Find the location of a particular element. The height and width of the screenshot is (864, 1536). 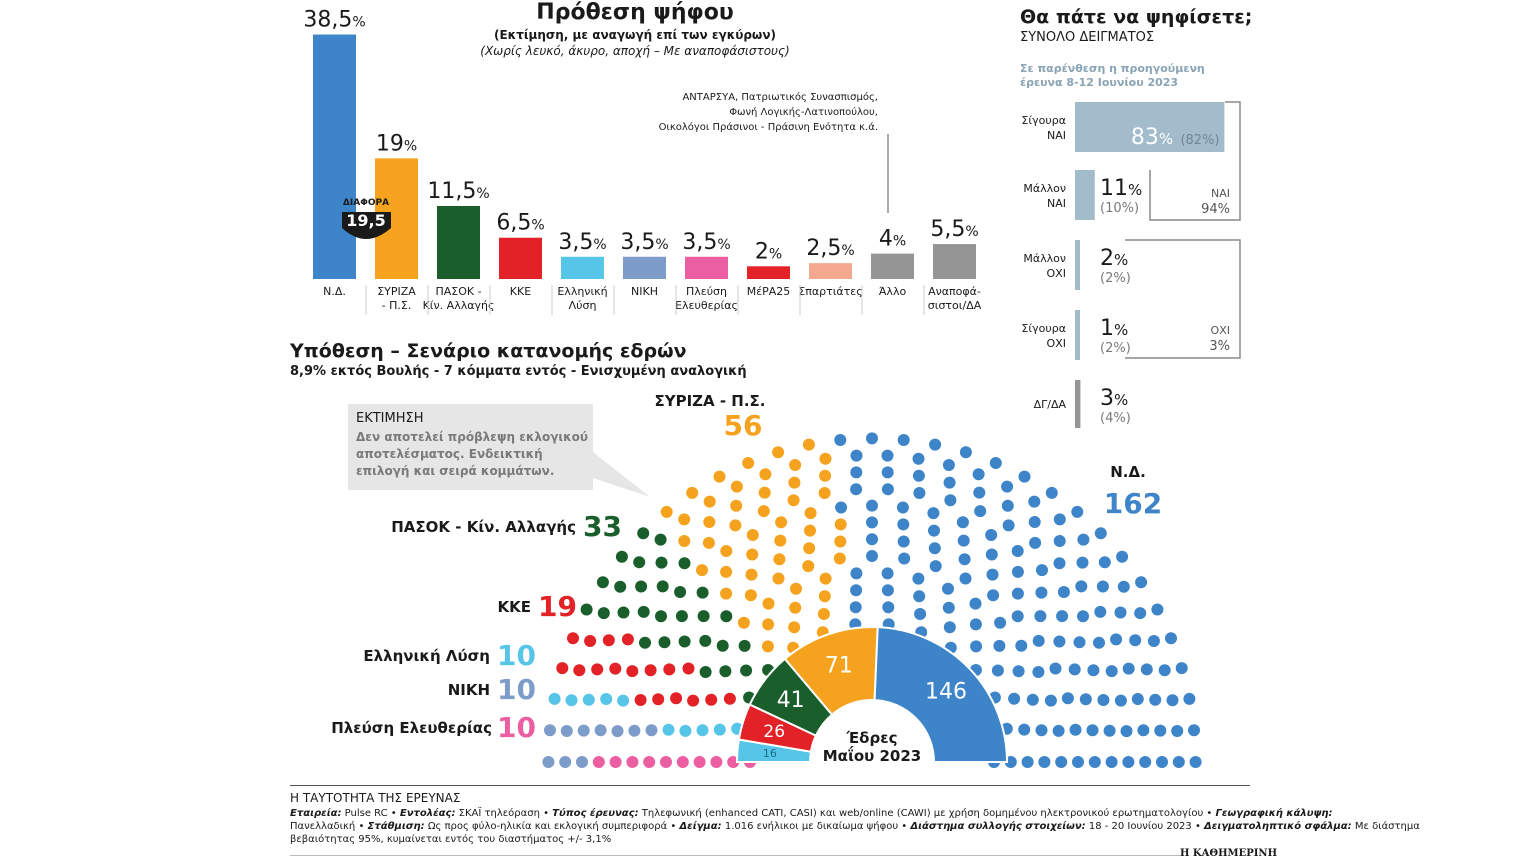

vote-axis-label: Λύση is located at coordinates (583, 305).